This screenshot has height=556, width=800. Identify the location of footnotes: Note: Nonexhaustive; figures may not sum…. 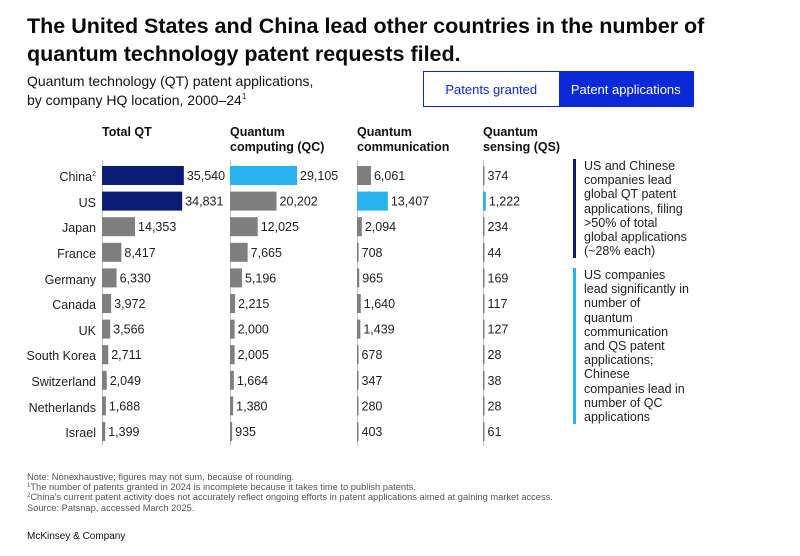
(407, 492).